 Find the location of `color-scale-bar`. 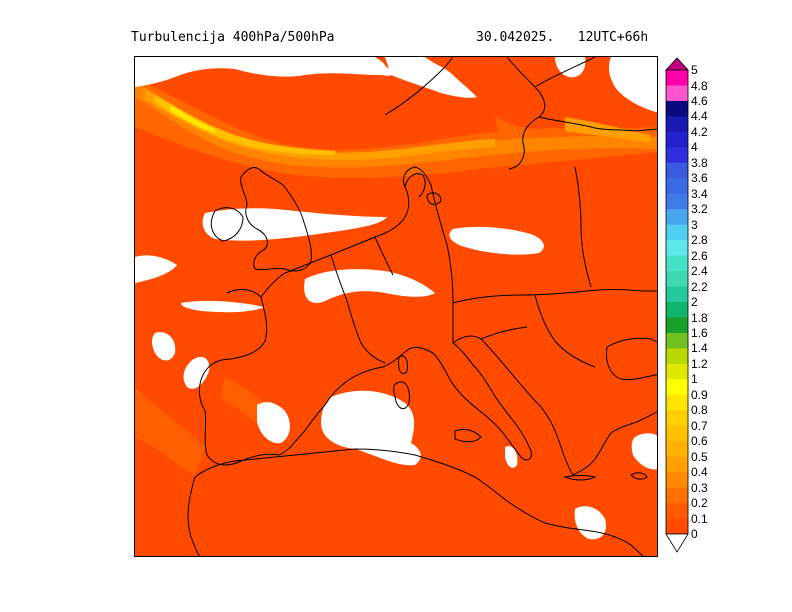

color-scale-bar is located at coordinates (677, 305).